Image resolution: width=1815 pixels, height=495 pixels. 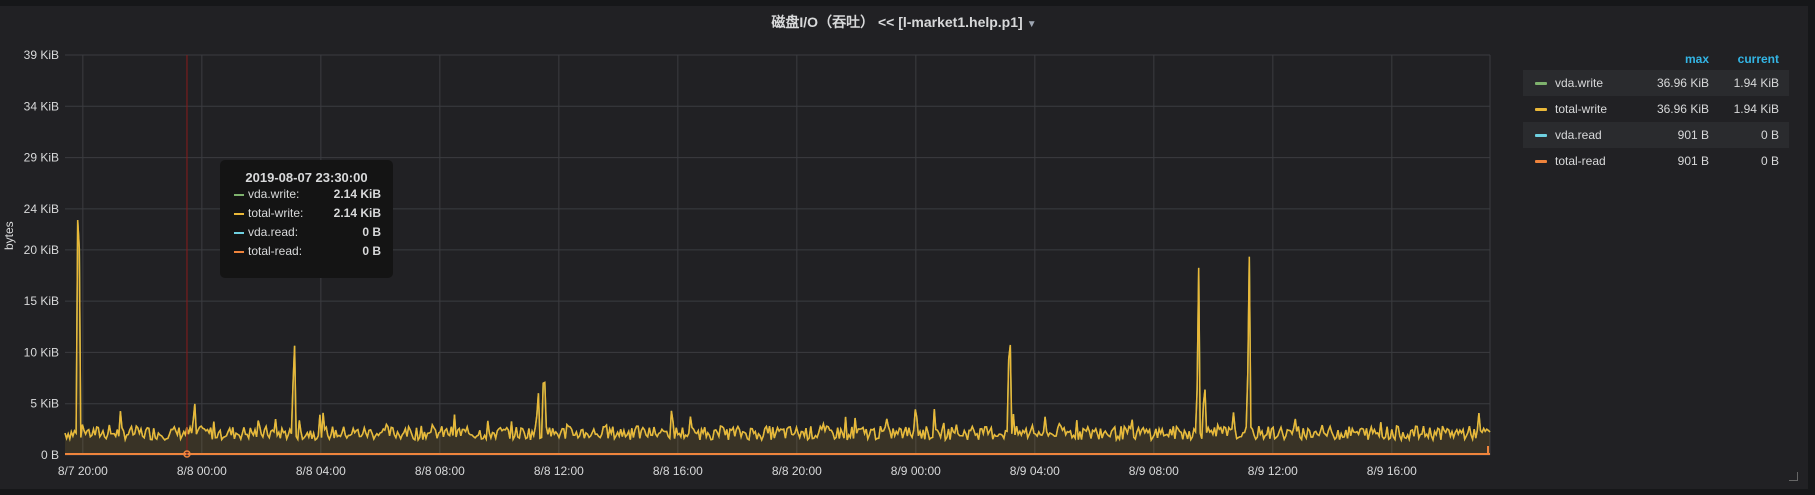 I want to click on legend-item-total-write: total-write 36.96 KiB 1.94 KiB, so click(x=1656, y=109).